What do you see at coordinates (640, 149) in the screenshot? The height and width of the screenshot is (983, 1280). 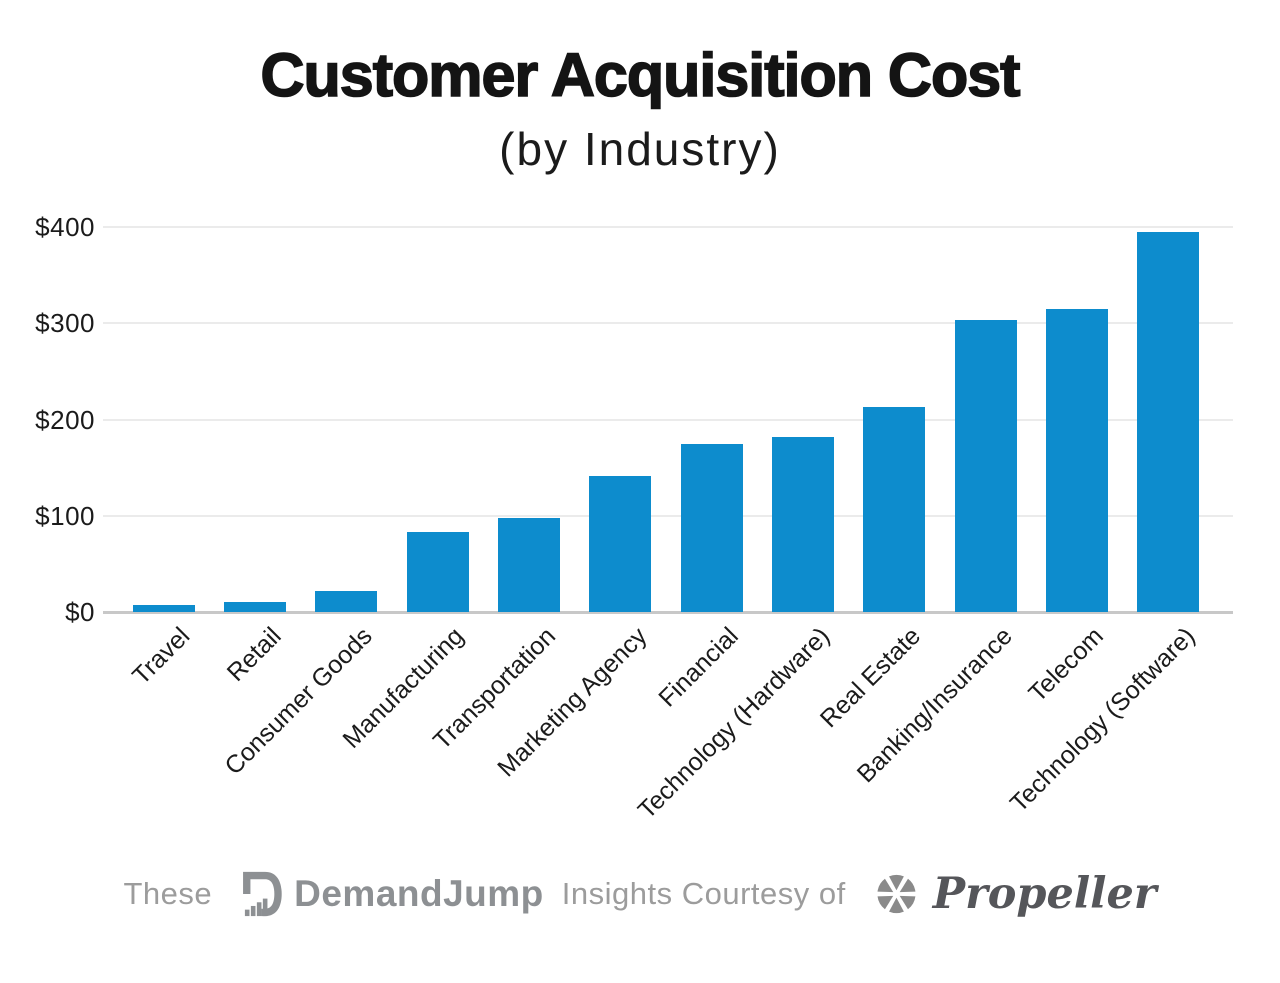 I see `chart-subtitle: (by Industry)` at bounding box center [640, 149].